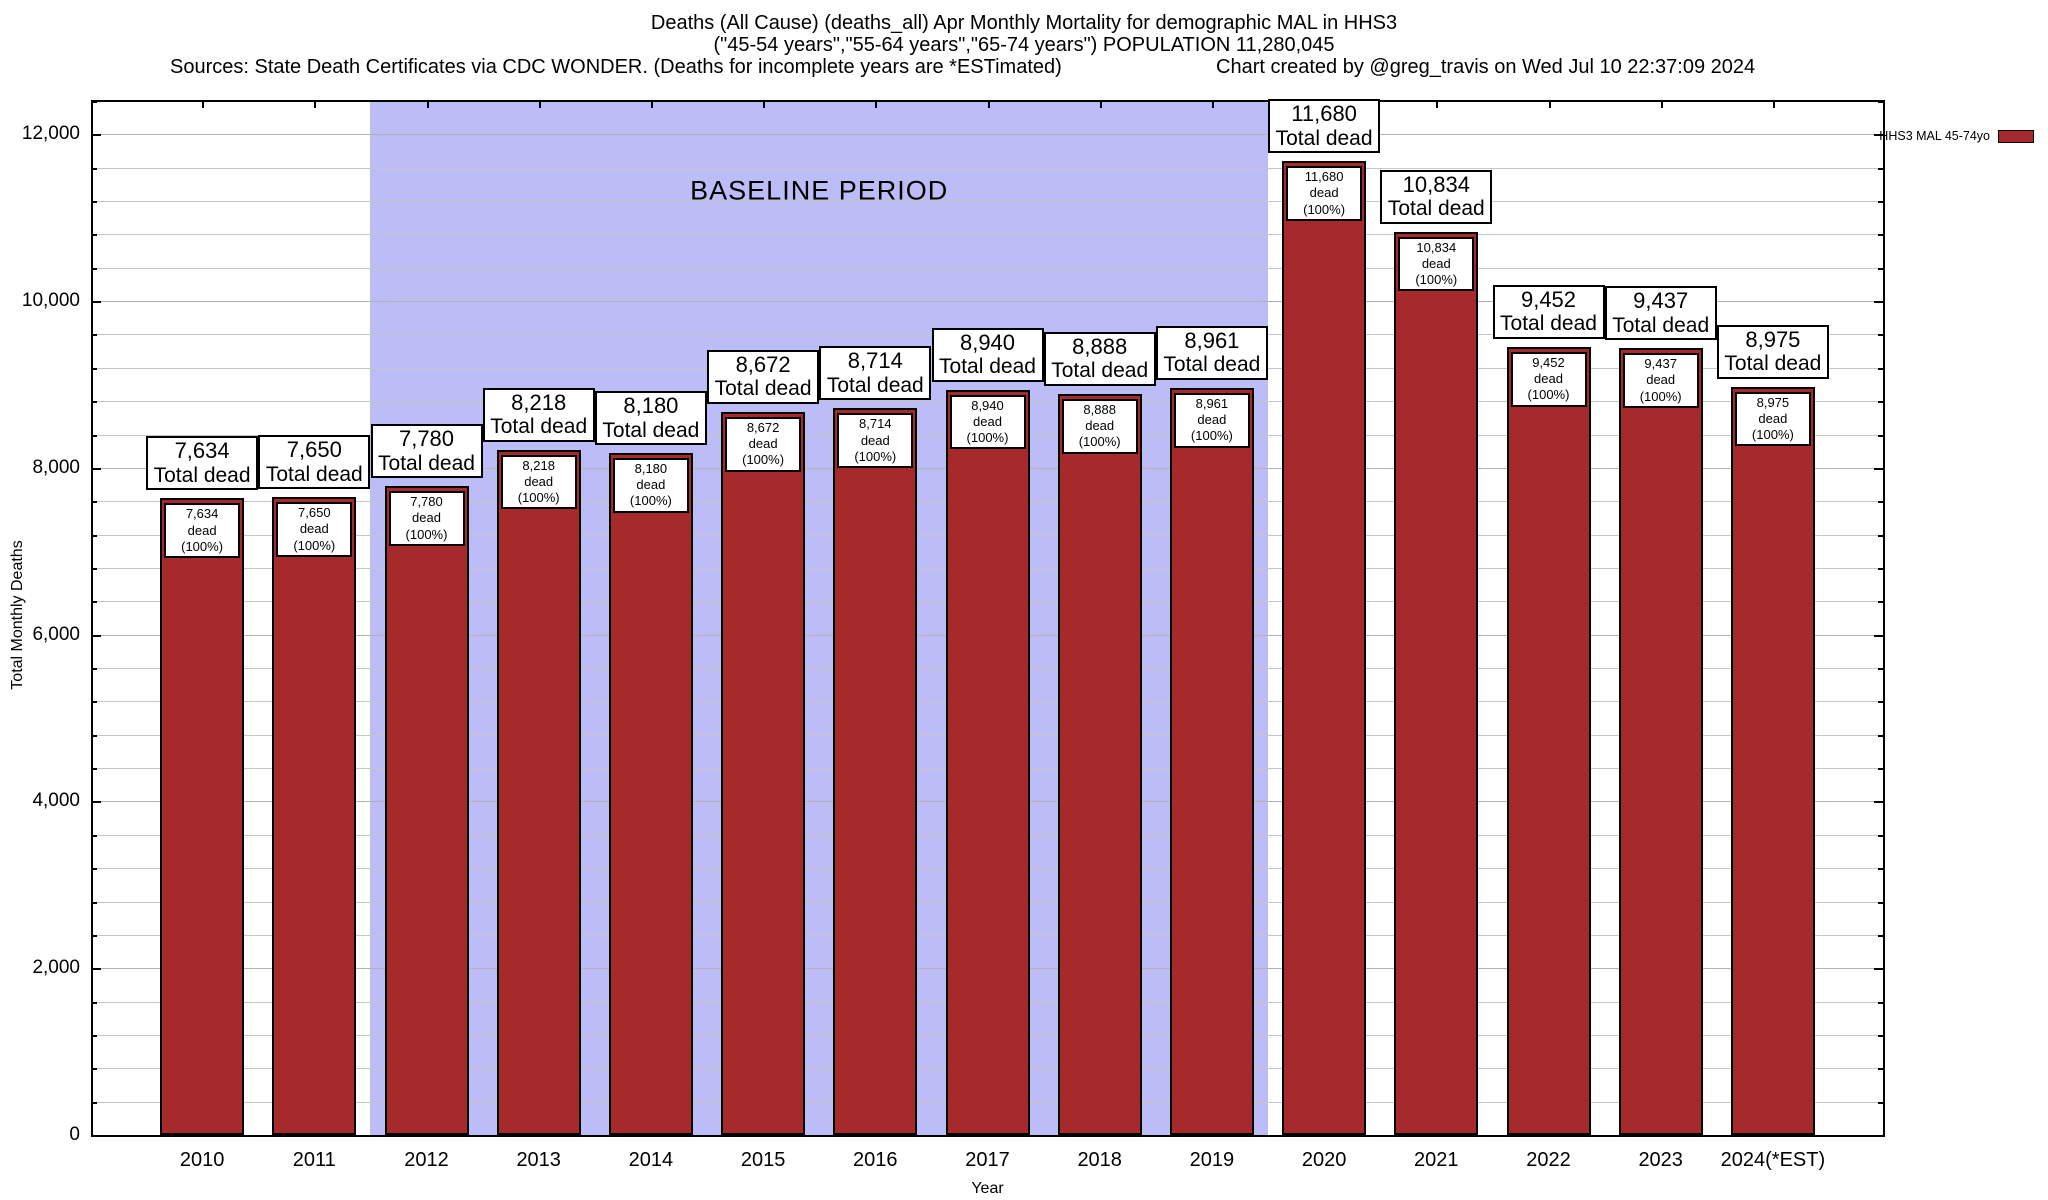 This screenshot has width=2048, height=1200. What do you see at coordinates (987, 302) in the screenshot?
I see `major-gridline` at bounding box center [987, 302].